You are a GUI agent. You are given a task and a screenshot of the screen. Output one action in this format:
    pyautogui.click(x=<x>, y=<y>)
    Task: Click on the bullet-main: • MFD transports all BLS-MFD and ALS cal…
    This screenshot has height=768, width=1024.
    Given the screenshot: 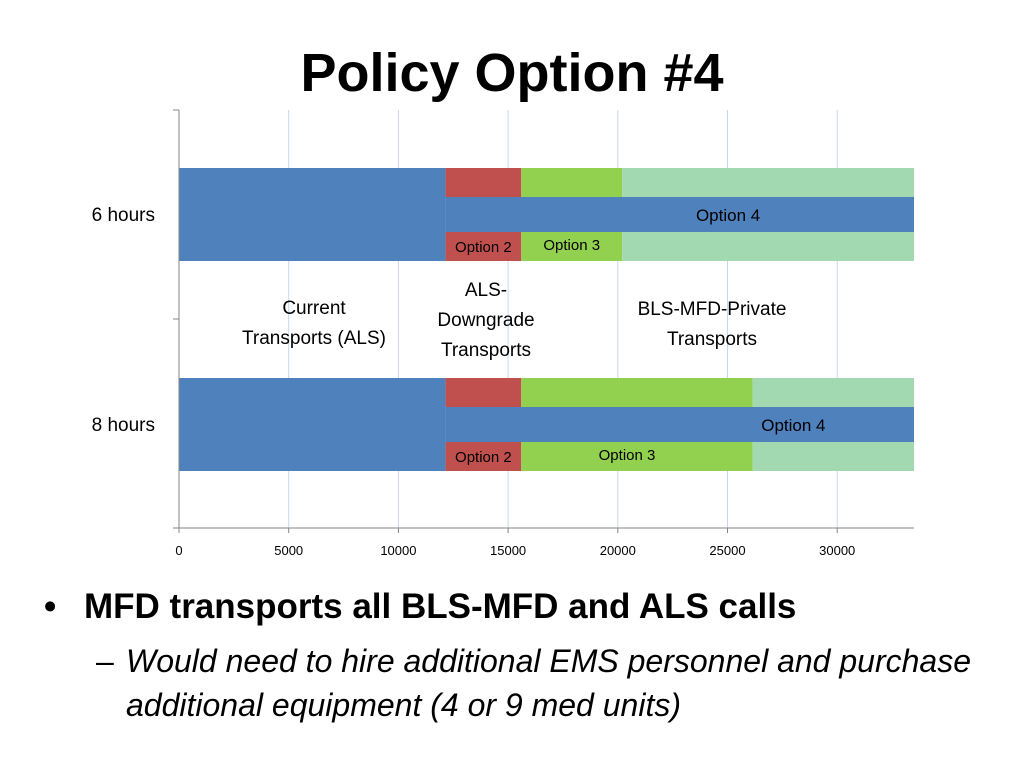 What is the action you would take?
    pyautogui.click(x=520, y=607)
    